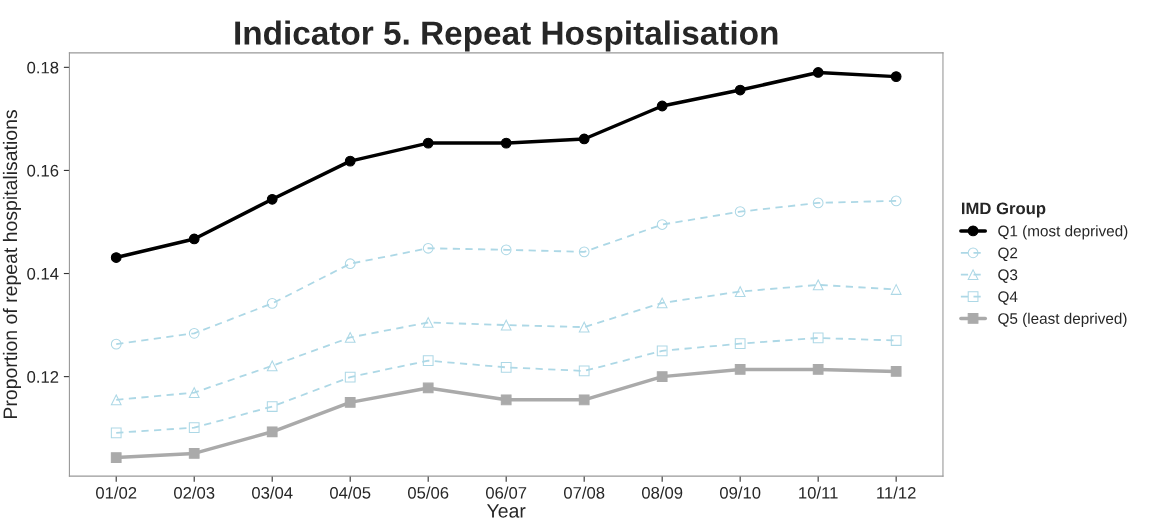  Describe the element at coordinates (584, 492) in the screenshot. I see `x-tick-label: 07/08` at that location.